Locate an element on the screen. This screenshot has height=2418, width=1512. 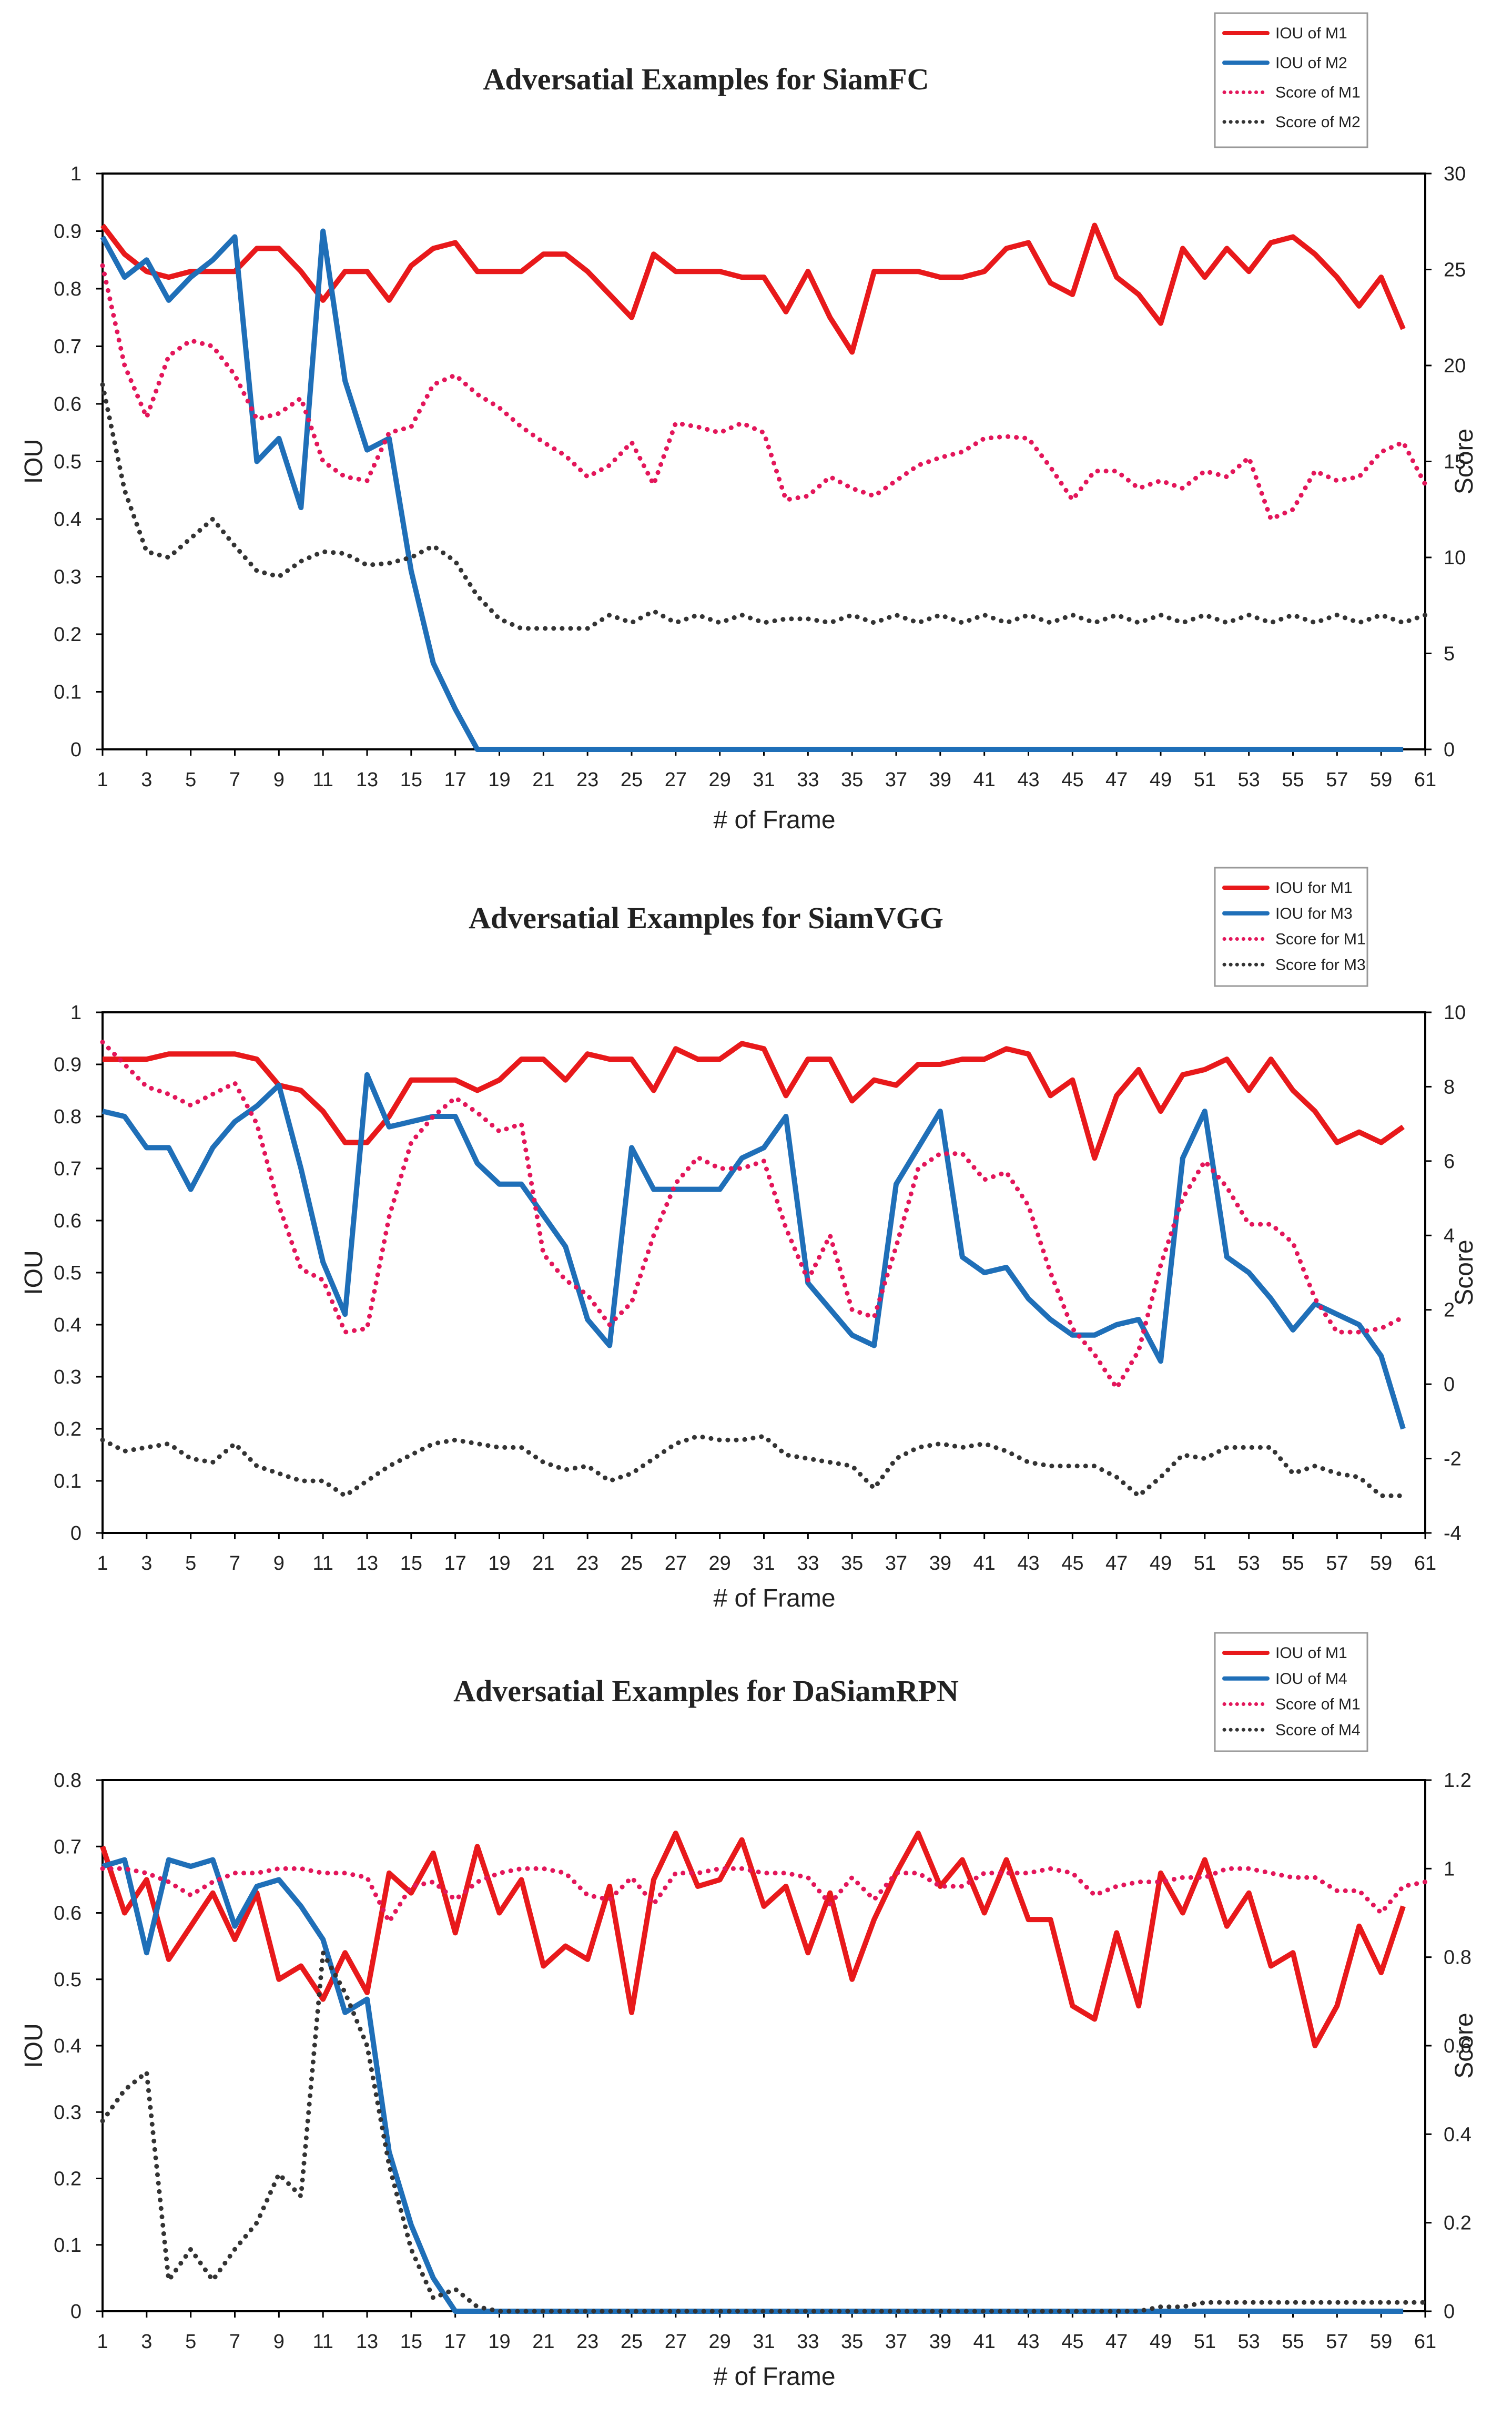
x-tick-label: 49 is located at coordinates (1161, 1563).